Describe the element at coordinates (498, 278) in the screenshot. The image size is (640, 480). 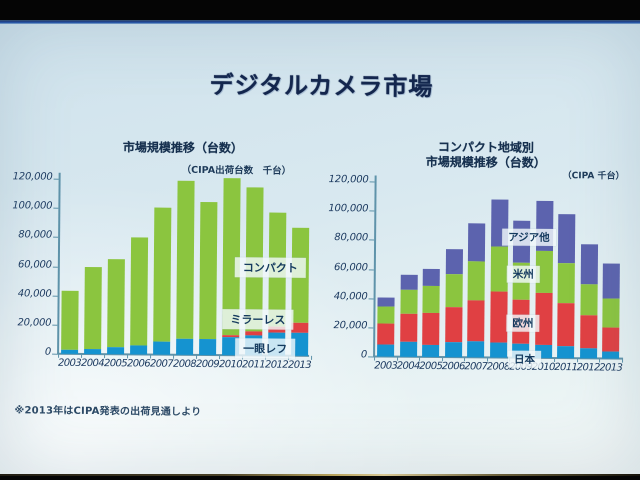
I see `right-chart-bars` at that location.